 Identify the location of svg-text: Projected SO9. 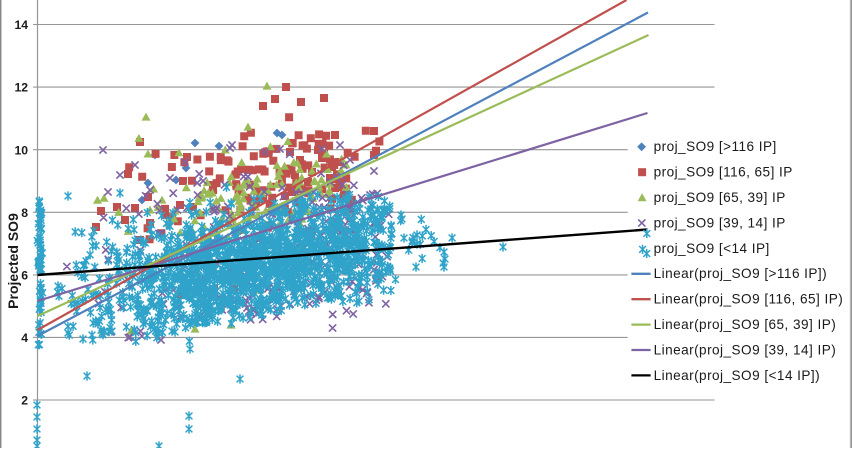
(13, 261).